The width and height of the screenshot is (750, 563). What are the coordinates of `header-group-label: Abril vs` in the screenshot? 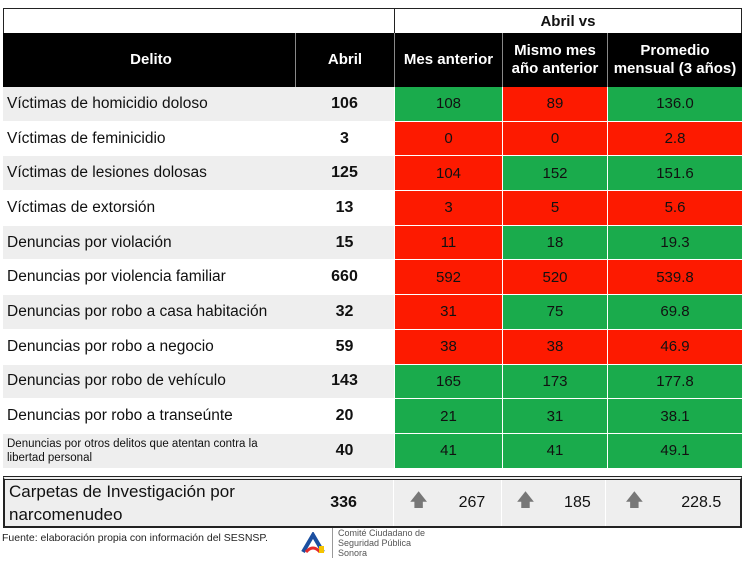 It's located at (567, 21).